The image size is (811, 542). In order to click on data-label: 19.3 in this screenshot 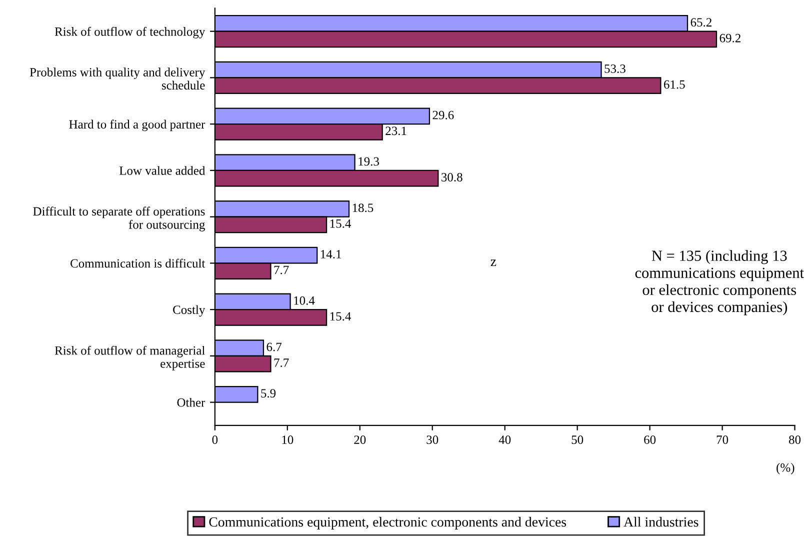, I will do `click(368, 161)`.